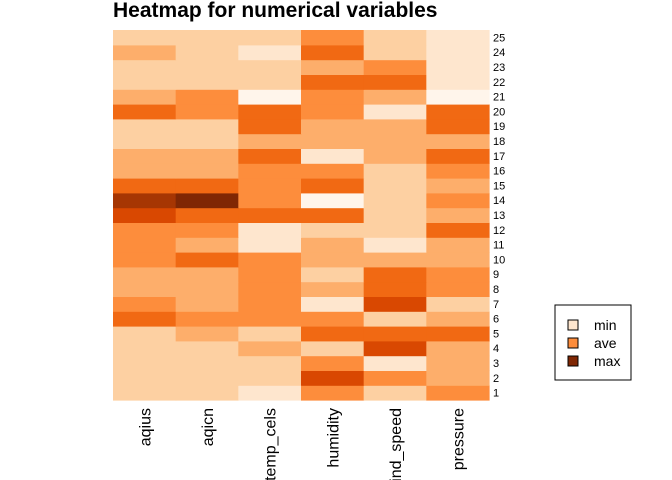 This screenshot has width=672, height=480. What do you see at coordinates (499, 201) in the screenshot?
I see `row-label: 14` at bounding box center [499, 201].